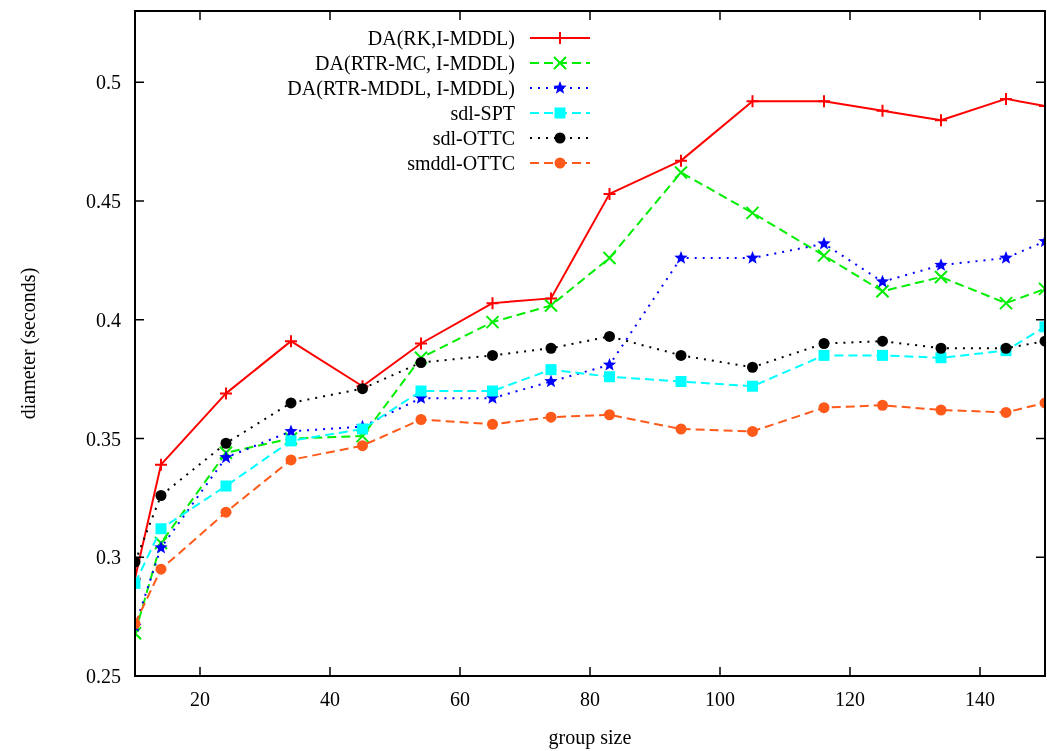 Image resolution: width=1047 pixels, height=751 pixels. What do you see at coordinates (103, 438) in the screenshot?
I see `y-tick-label: 0.35` at bounding box center [103, 438].